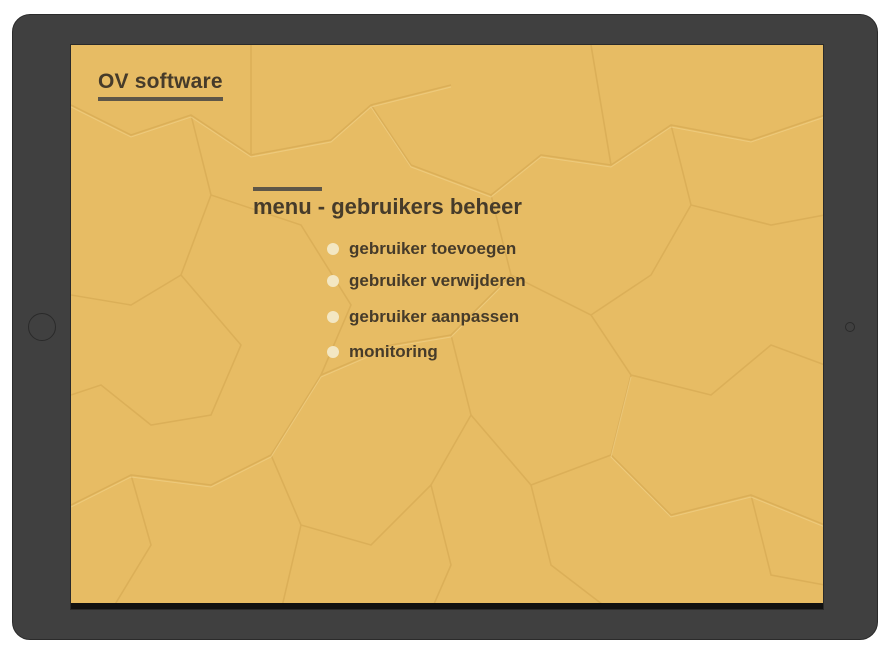 This screenshot has height=657, width=892. What do you see at coordinates (434, 316) in the screenshot?
I see `menu-item-label: gebruiker aanpassen` at bounding box center [434, 316].